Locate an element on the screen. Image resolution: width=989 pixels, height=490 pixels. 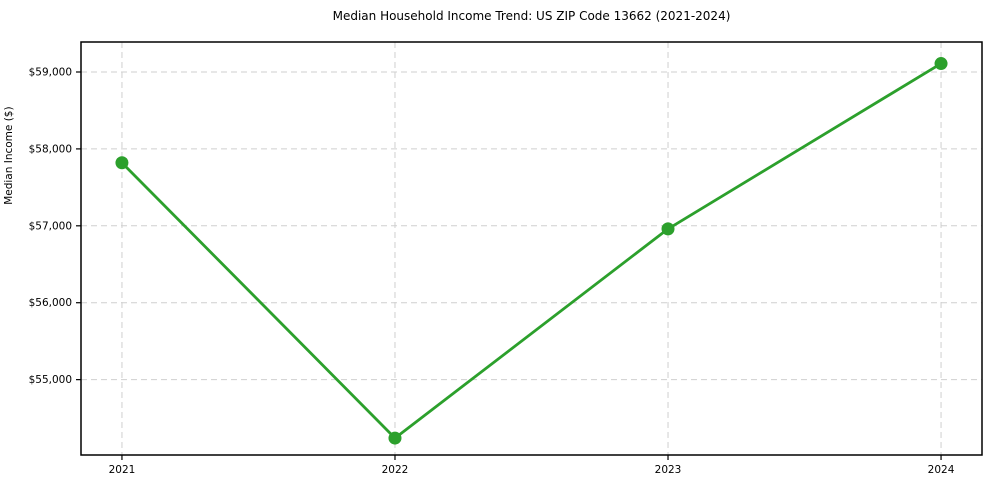
y-tick-label: $55,000 is located at coordinates (50, 380).